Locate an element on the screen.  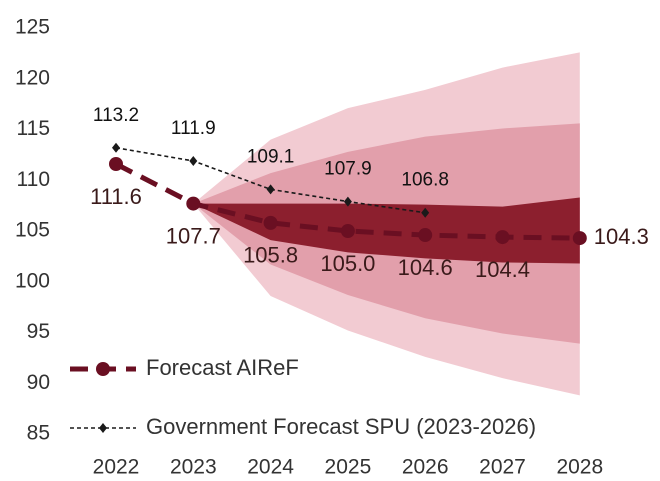
data-label: 104.6 is located at coordinates (425, 267).